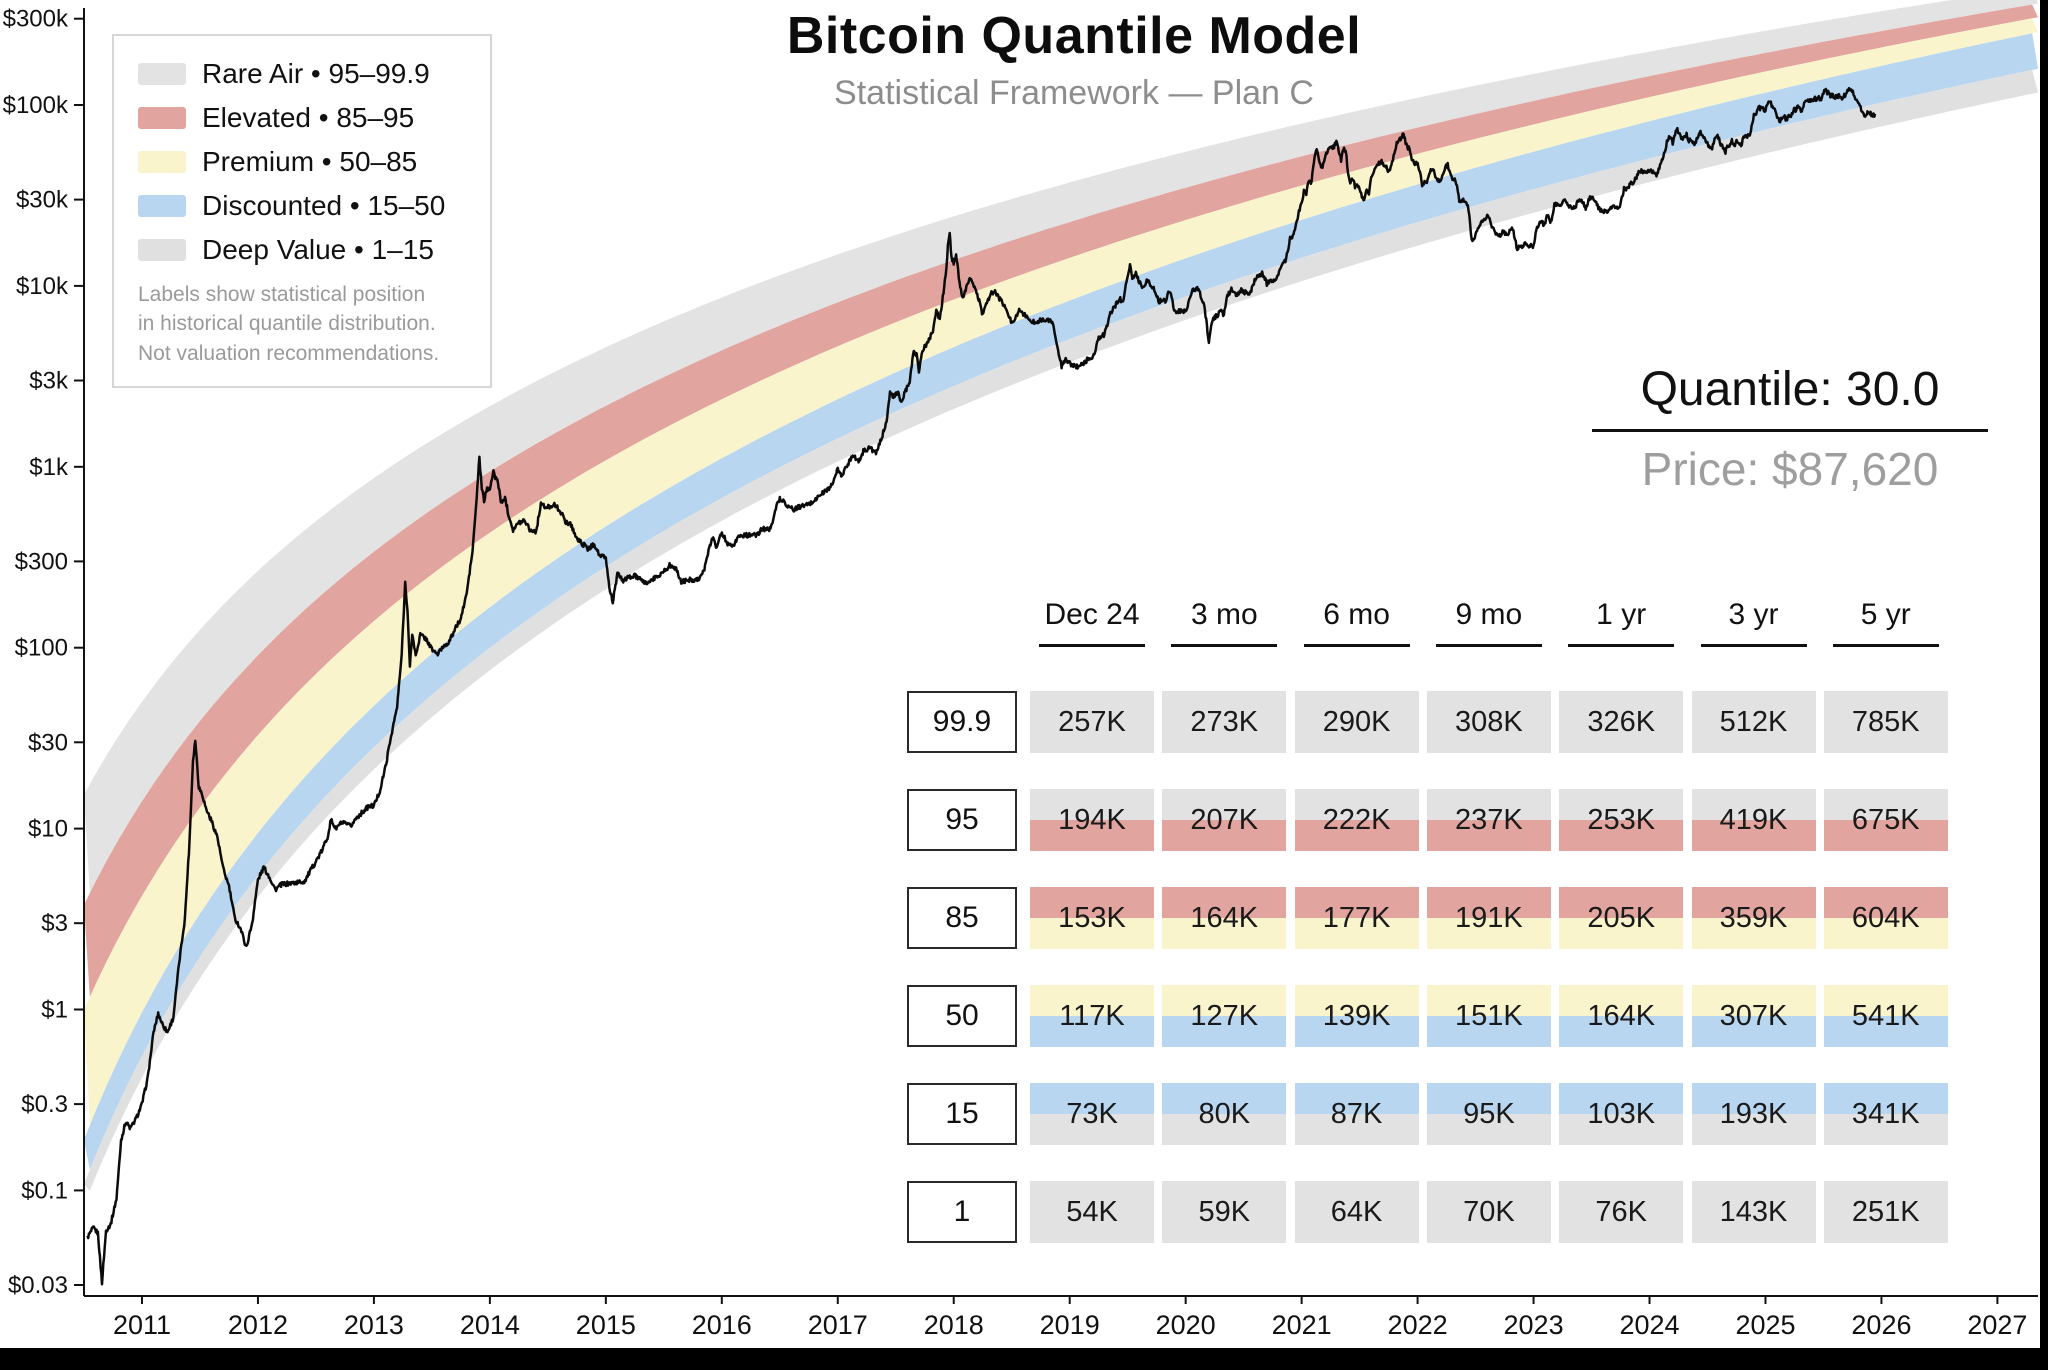  I want to click on chart-subtitle: Statistical Framework — Plan C, so click(1074, 93).